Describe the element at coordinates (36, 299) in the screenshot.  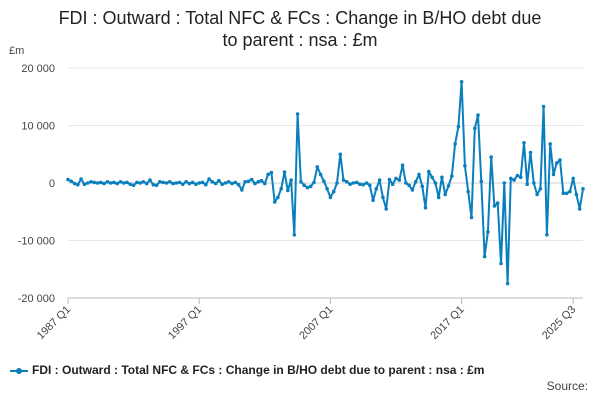
I see `y-tick-label: -20 000` at that location.